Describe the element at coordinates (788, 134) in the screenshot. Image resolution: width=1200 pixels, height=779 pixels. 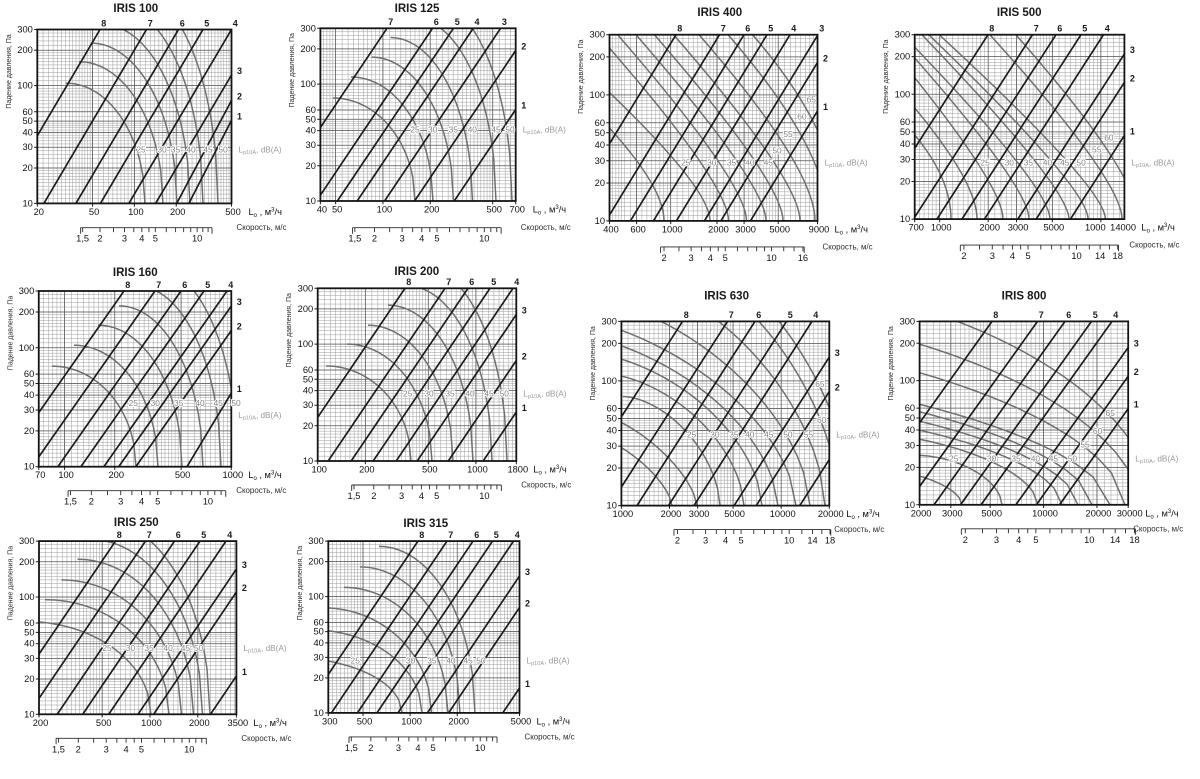
I see `svg-text: 55` at that location.